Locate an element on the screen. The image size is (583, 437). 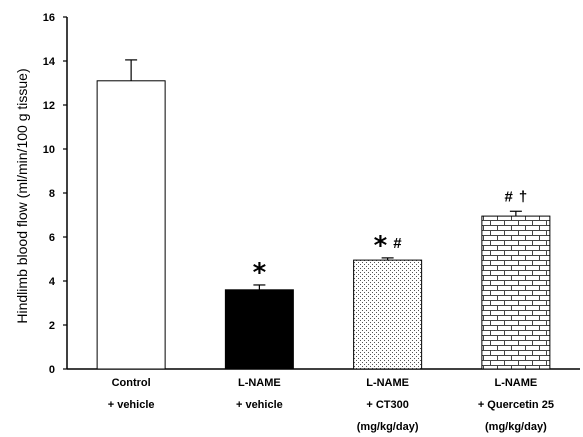
category-label: + CT300 is located at coordinates (387, 405).